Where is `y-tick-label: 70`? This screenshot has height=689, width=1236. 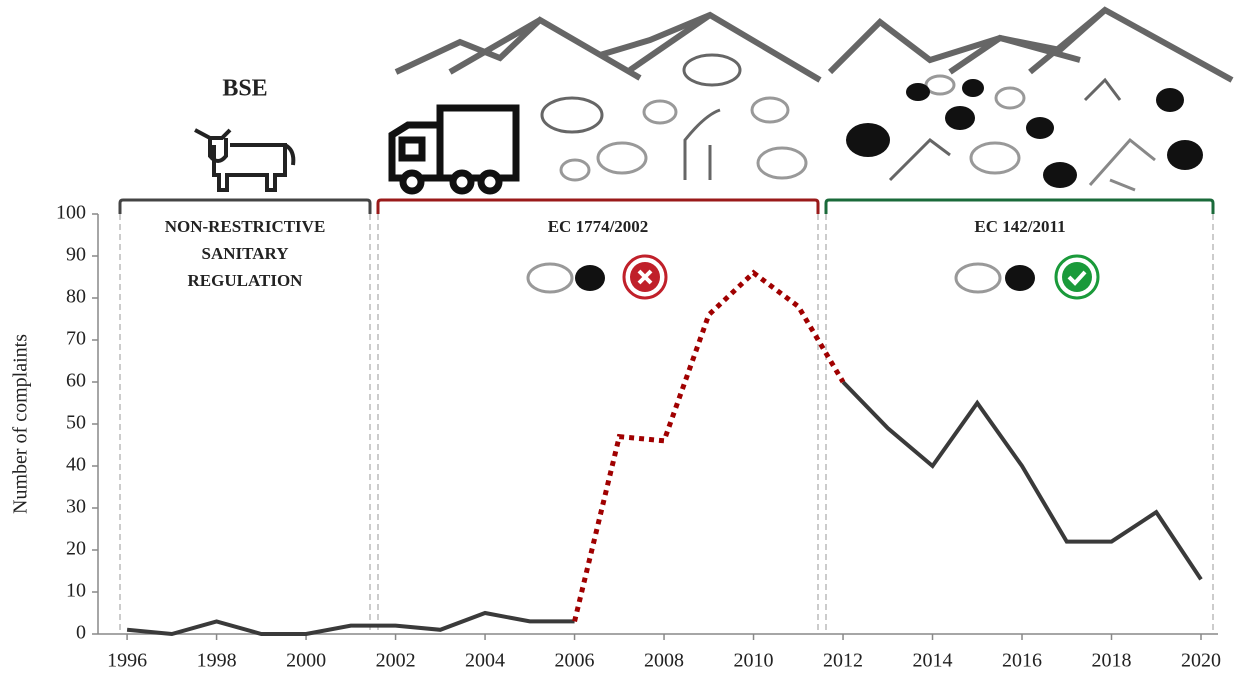 y-tick-label: 70 is located at coordinates (76, 339).